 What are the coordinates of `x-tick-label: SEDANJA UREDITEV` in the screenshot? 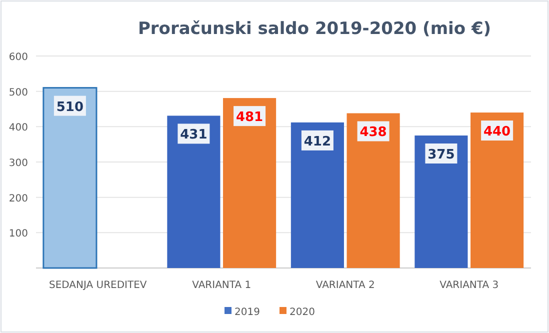 It's located at (97, 285).